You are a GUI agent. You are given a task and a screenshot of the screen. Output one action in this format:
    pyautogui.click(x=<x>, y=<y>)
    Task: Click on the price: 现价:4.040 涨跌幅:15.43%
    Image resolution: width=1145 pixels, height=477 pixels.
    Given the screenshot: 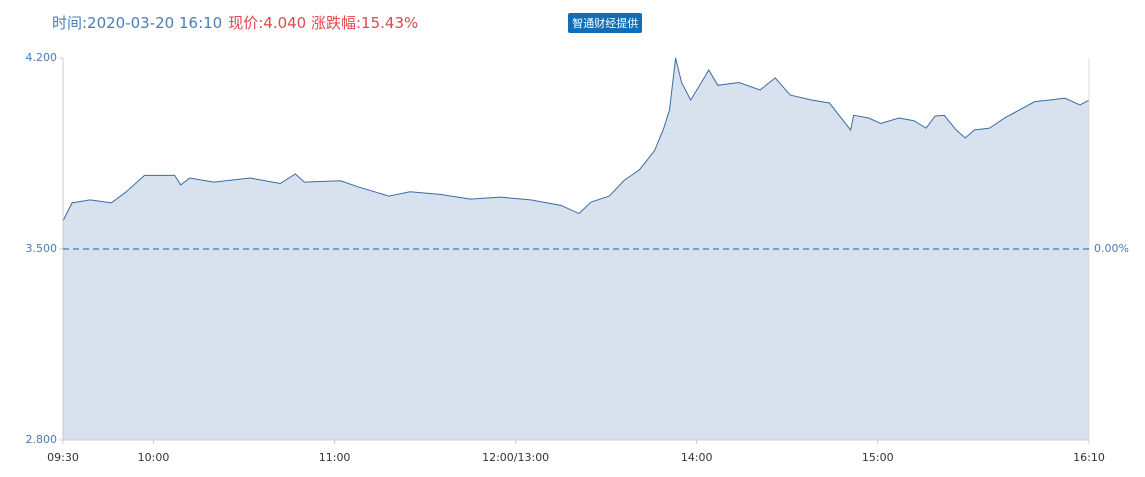 What is the action you would take?
    pyautogui.click(x=323, y=23)
    